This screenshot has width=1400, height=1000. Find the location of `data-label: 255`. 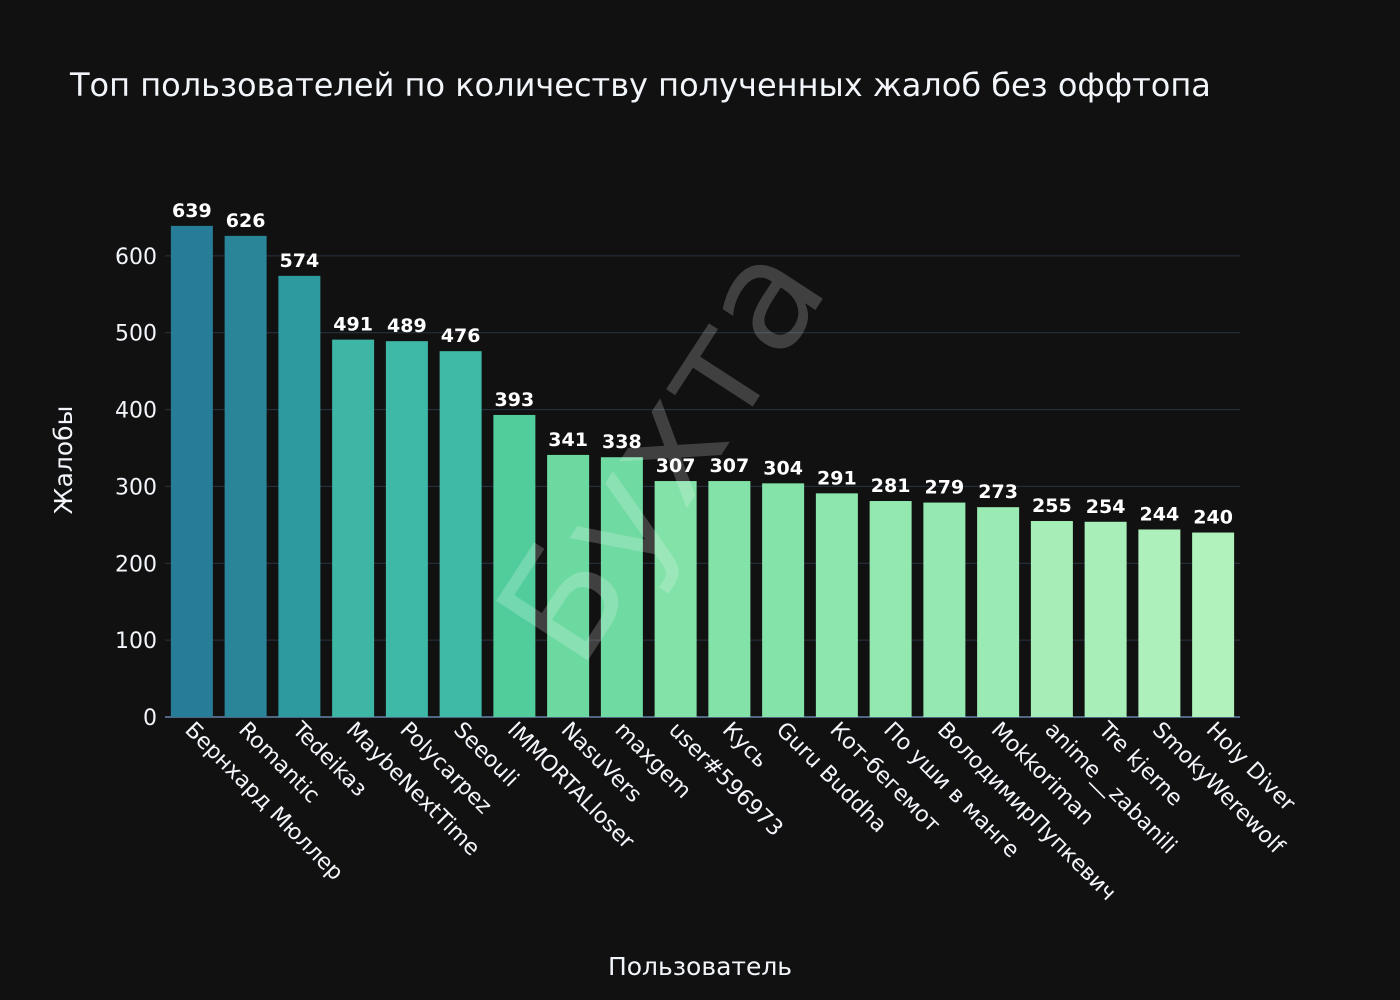

data-label: 255 is located at coordinates (1052, 506).